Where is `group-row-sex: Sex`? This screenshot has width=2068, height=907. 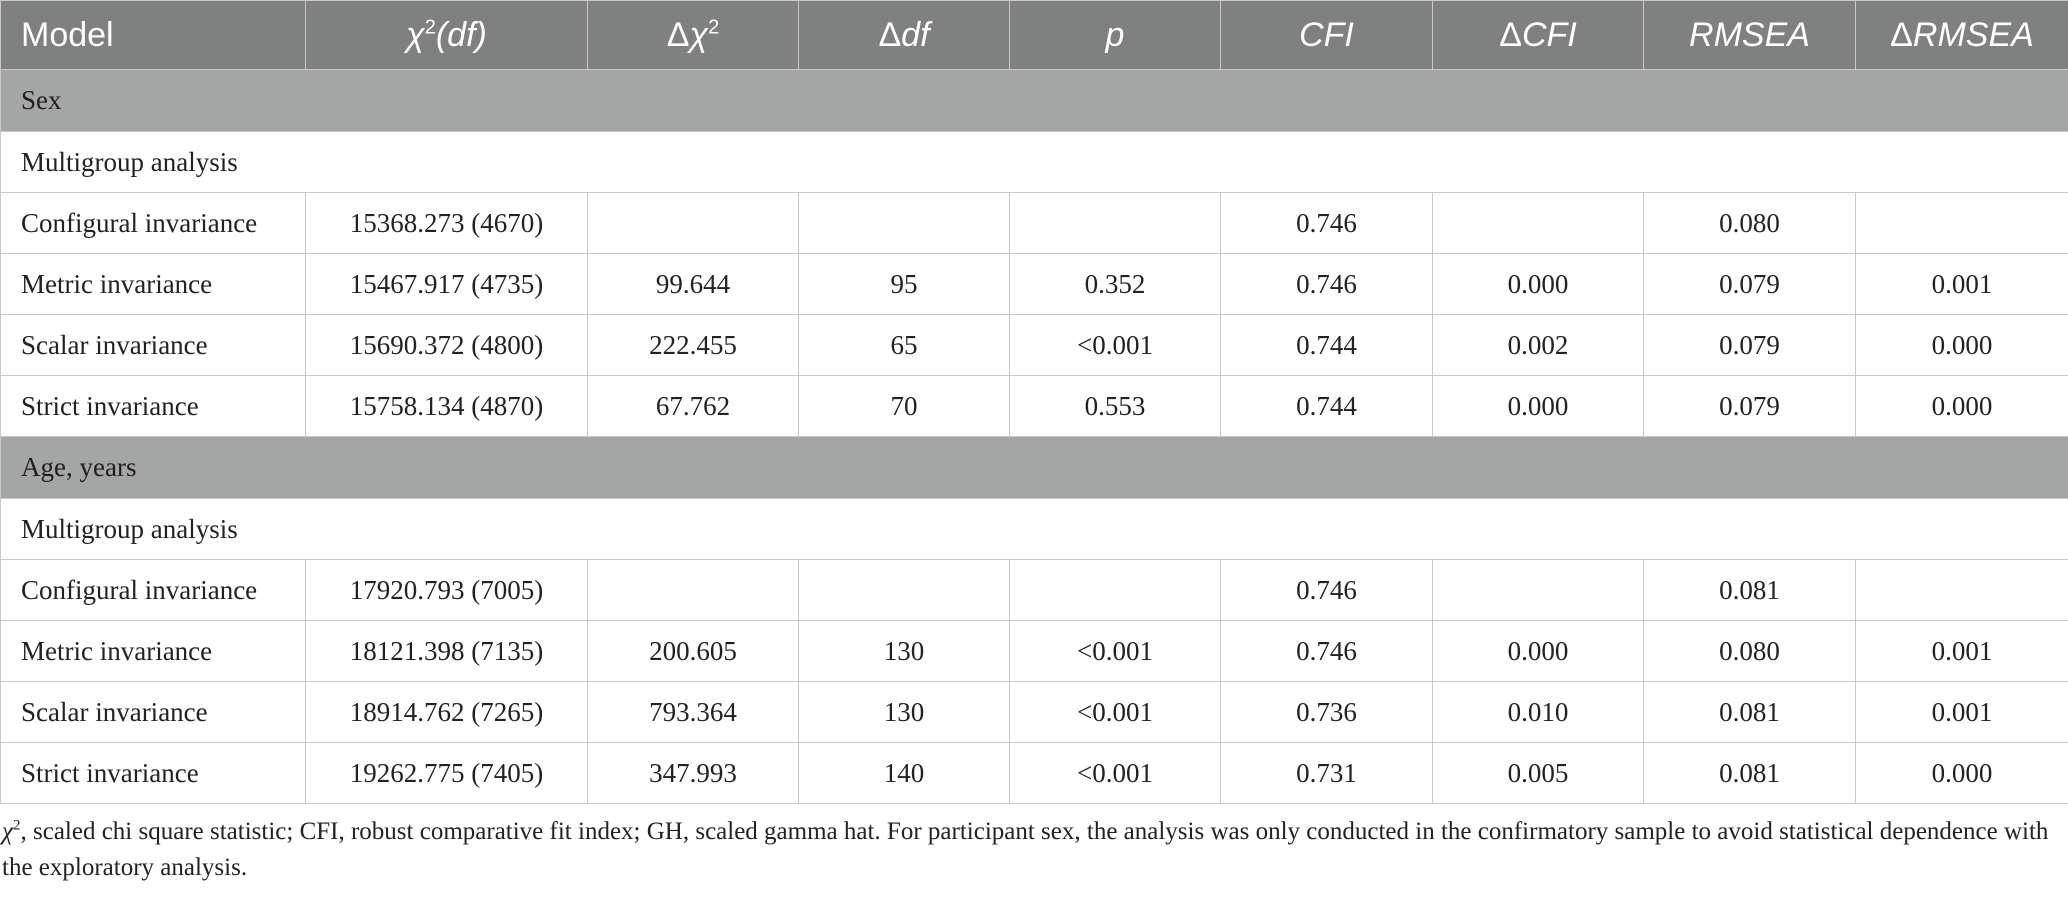 group-row-sex: Sex is located at coordinates (1034, 100).